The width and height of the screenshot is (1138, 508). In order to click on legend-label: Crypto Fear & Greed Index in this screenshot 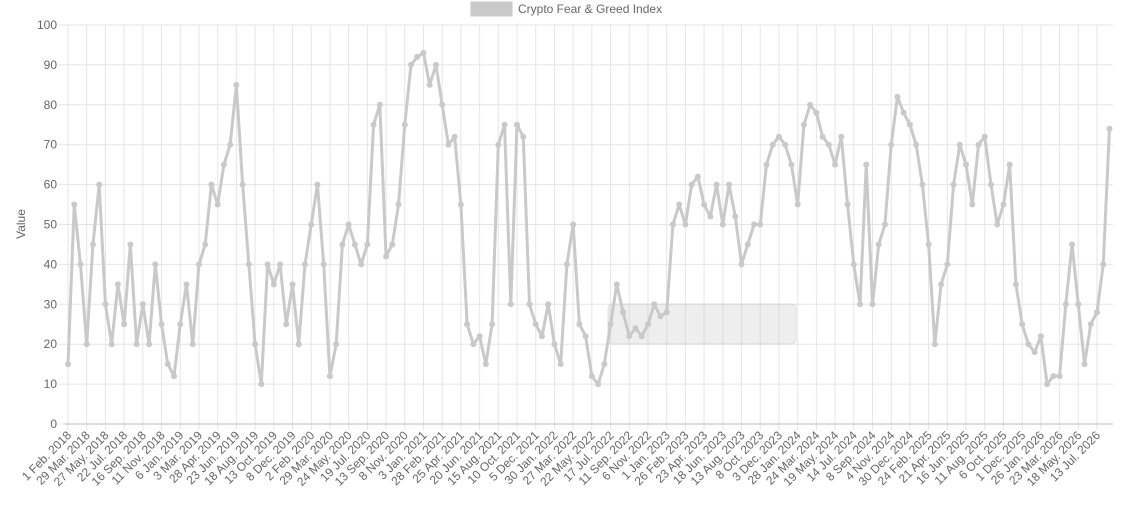, I will do `click(590, 9)`.